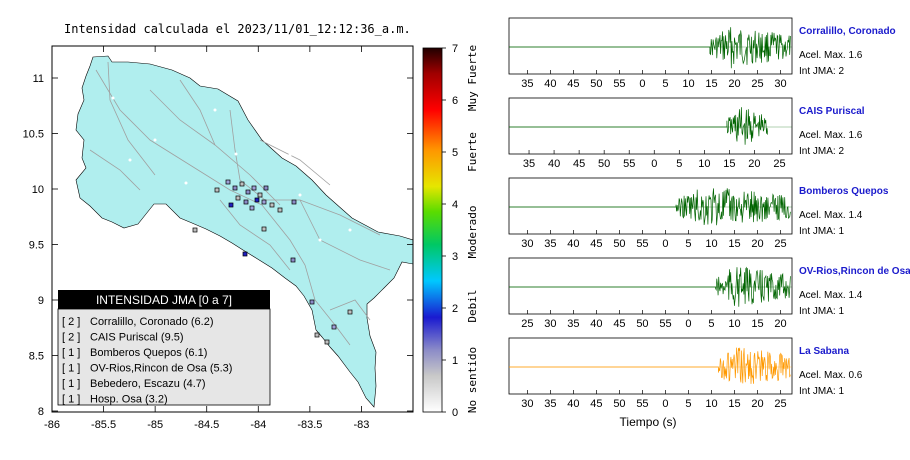 The image size is (910, 460). What do you see at coordinates (206, 425) in the screenshot?
I see `map-x-tick-label: -84.5` at bounding box center [206, 425].